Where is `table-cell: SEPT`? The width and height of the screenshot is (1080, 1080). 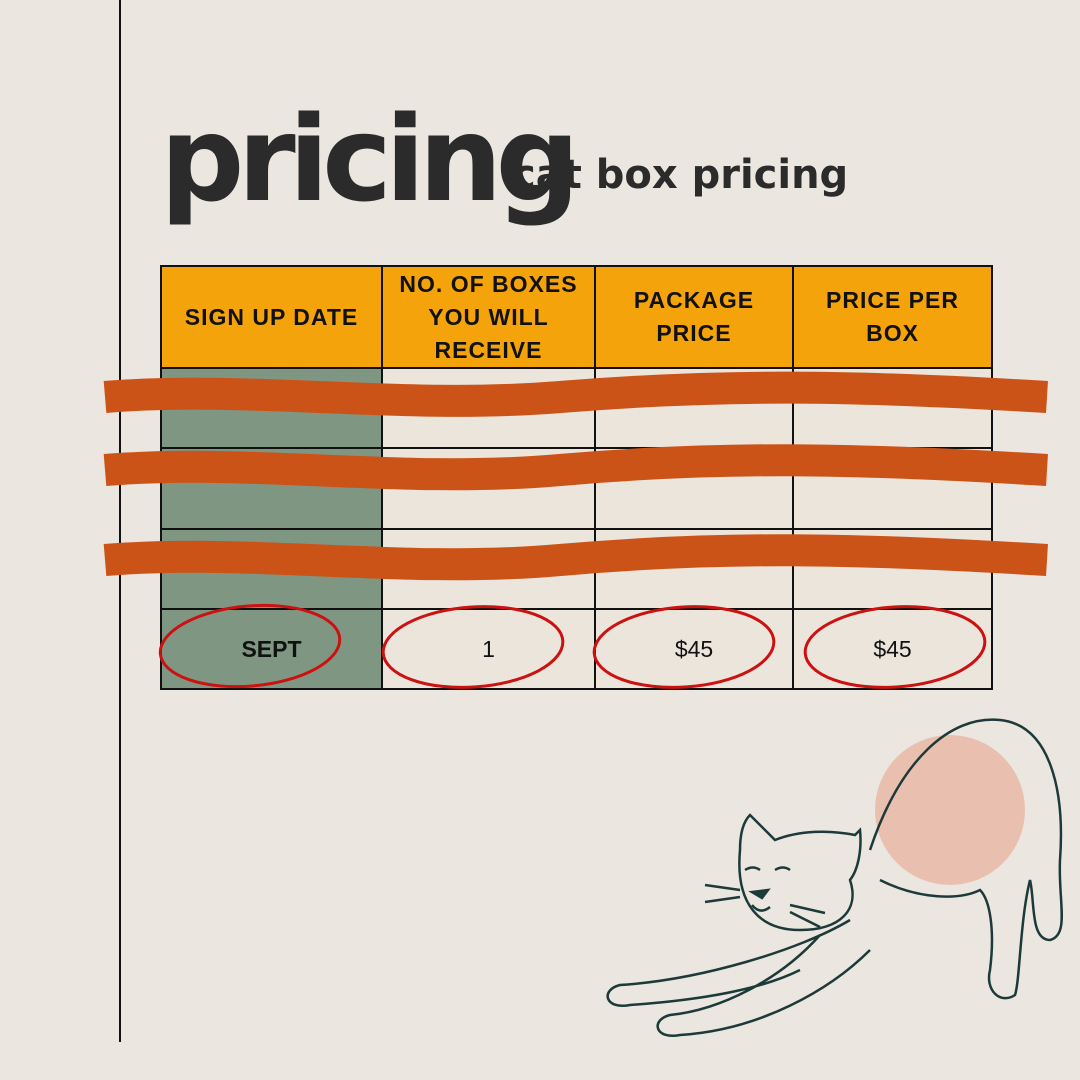 table-cell: SEPT is located at coordinates (271, 649).